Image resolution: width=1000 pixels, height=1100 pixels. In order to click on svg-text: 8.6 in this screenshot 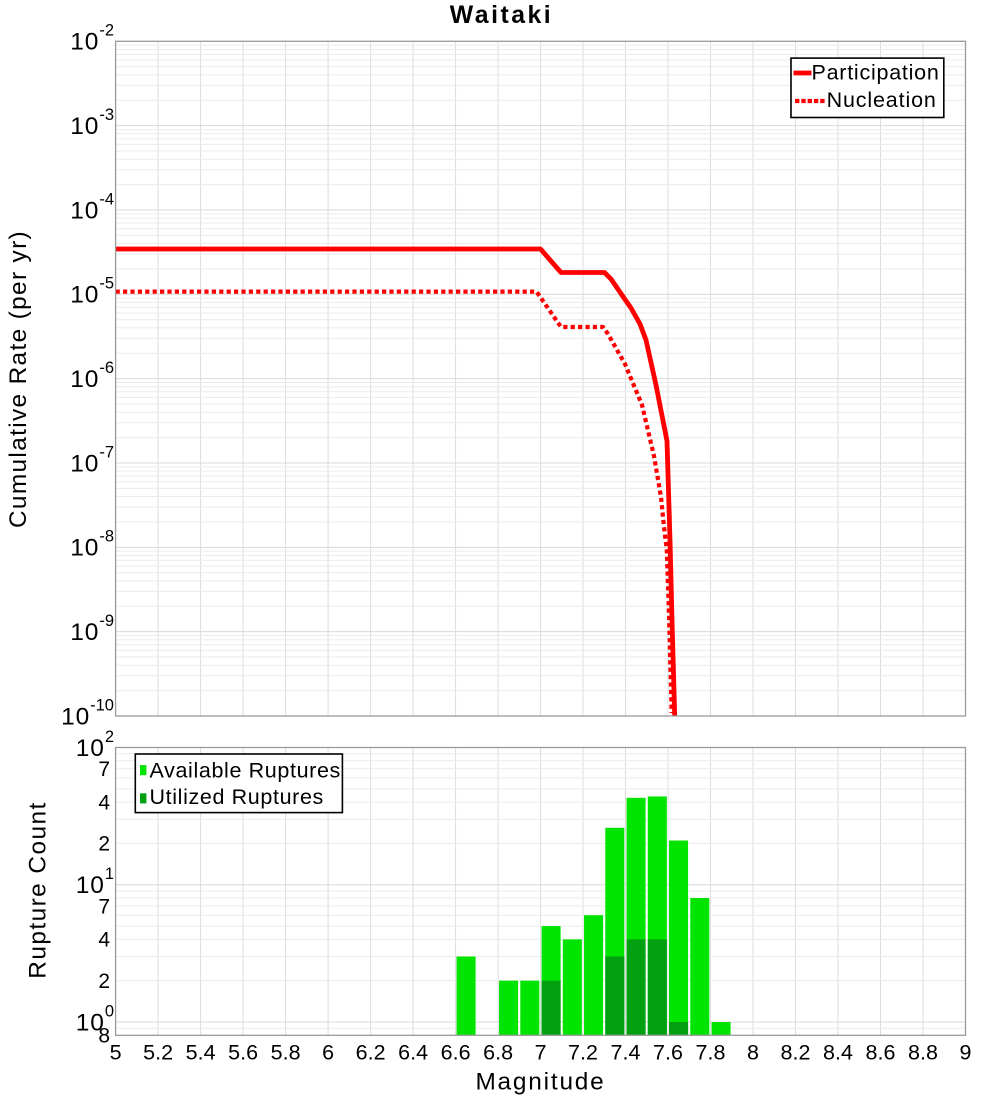, I will do `click(881, 1053)`.